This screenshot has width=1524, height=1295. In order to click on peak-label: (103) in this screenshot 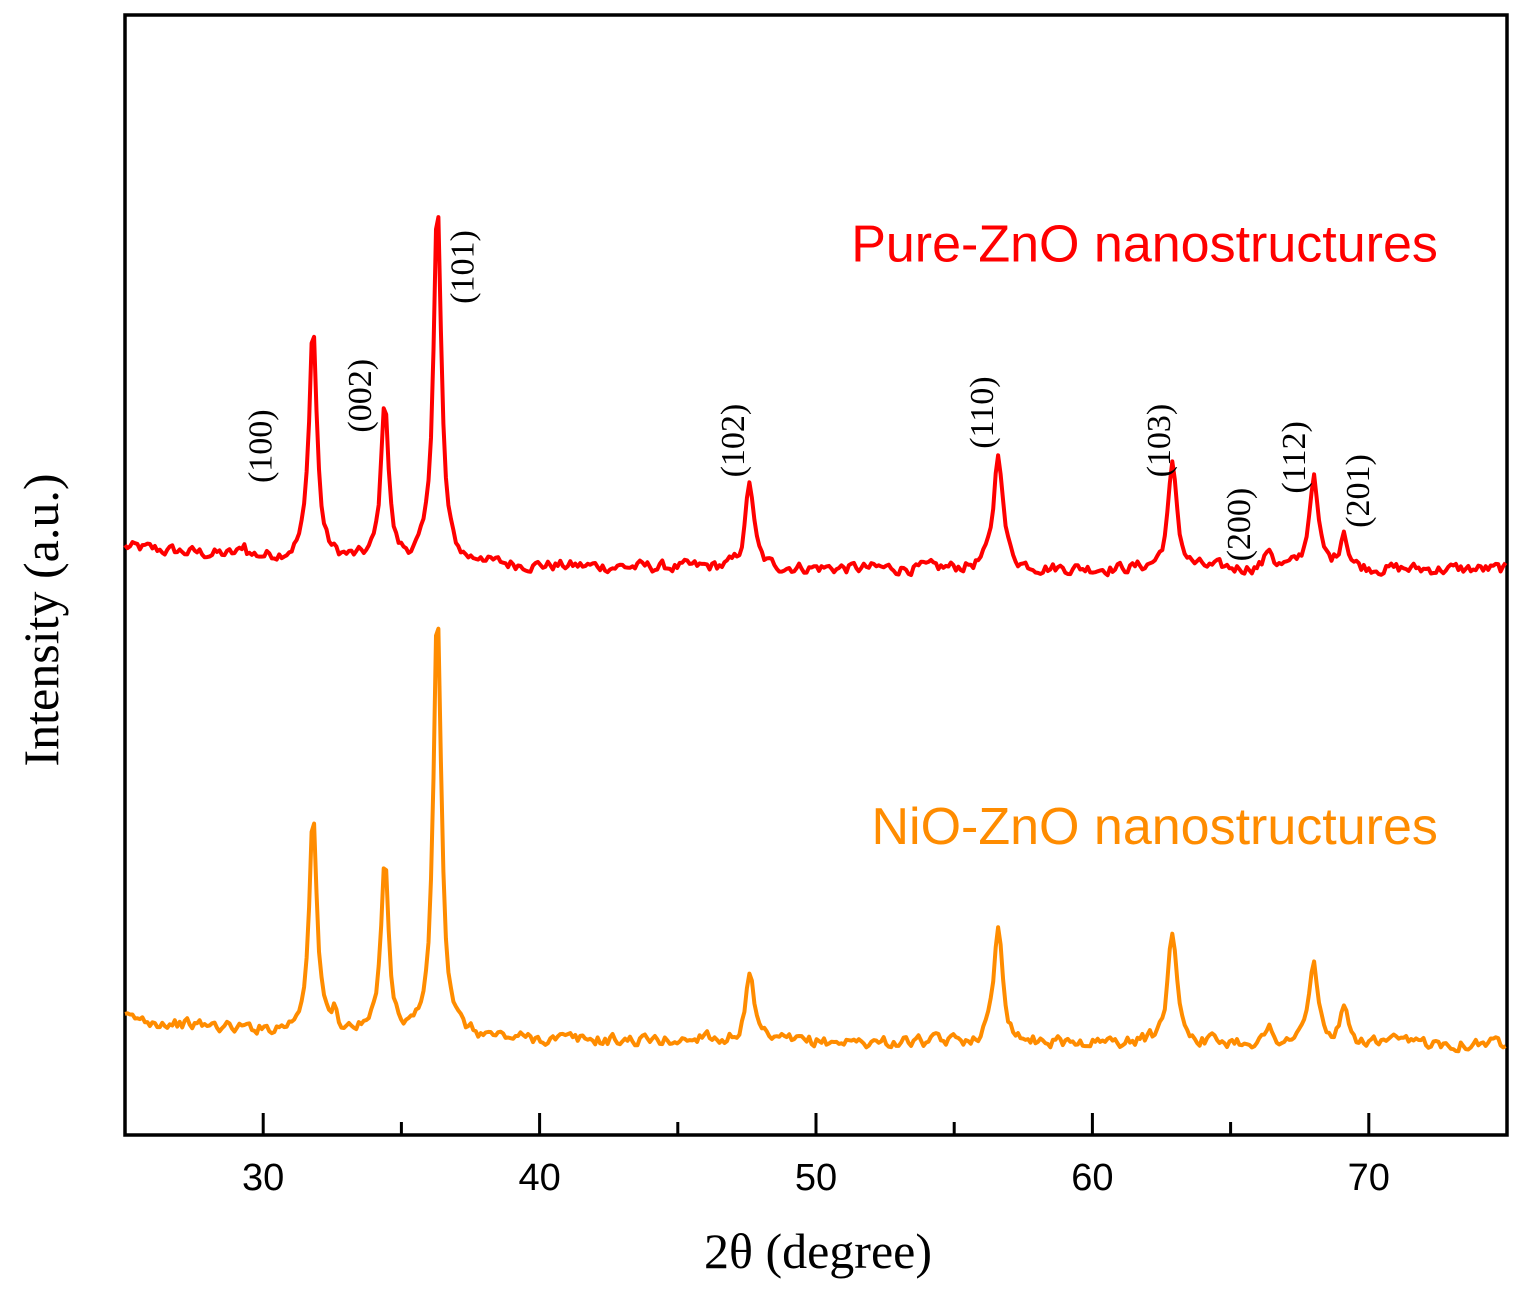, I will do `click(1159, 441)`.